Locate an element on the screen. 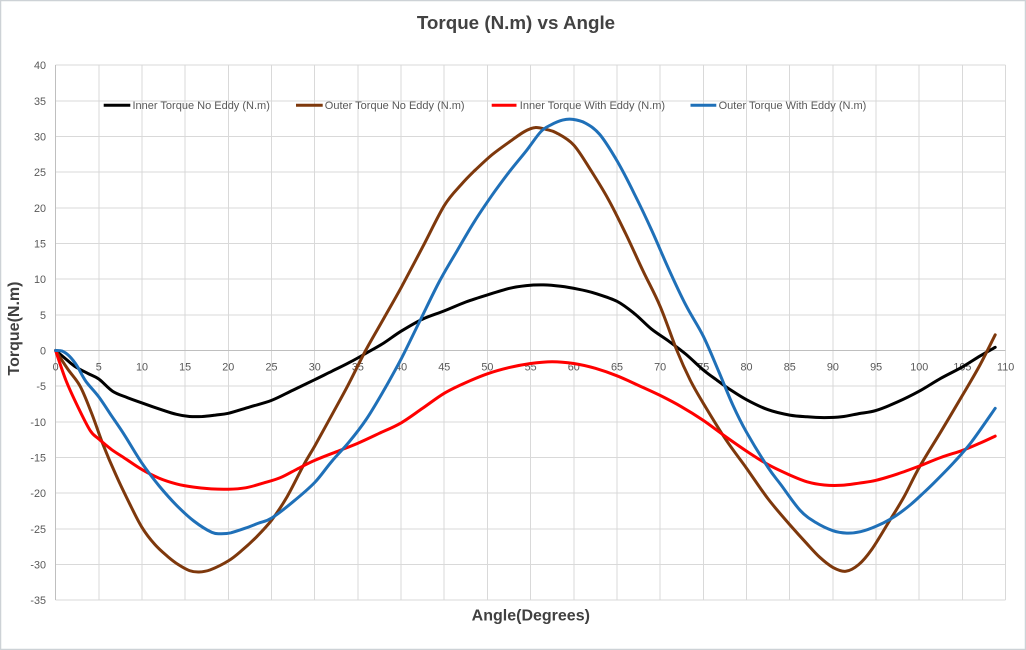 Image resolution: width=1026 pixels, height=650 pixels. svg-text: 85 is located at coordinates (790, 368).